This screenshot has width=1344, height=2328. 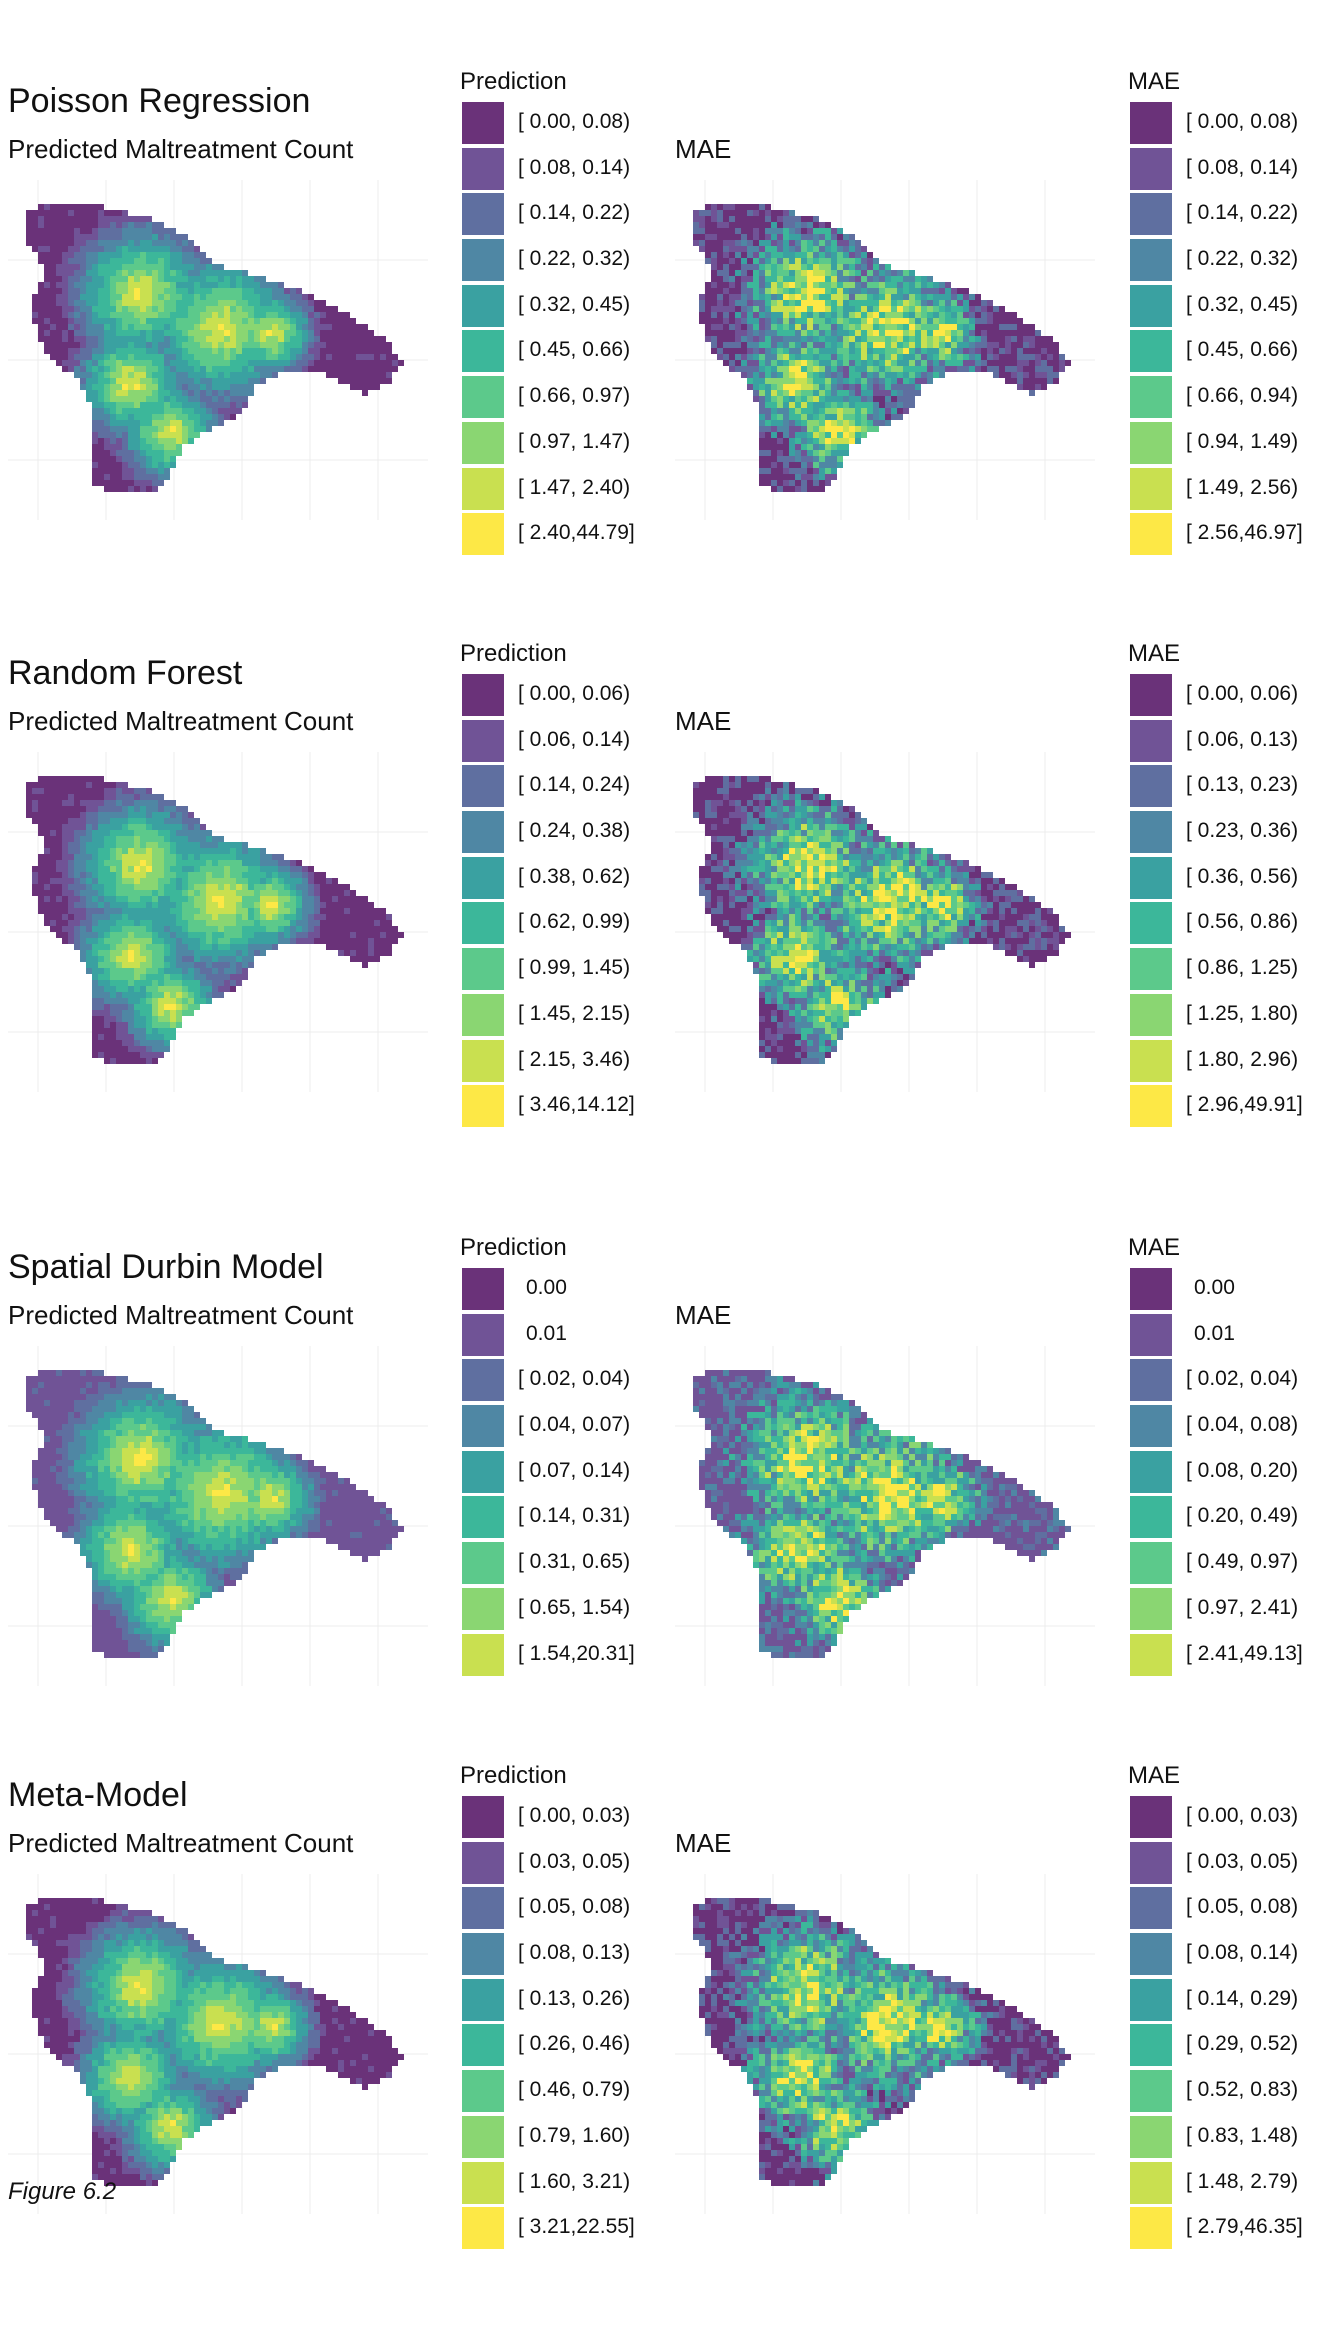 I want to click on legend-swatch, so click(x=1151, y=351).